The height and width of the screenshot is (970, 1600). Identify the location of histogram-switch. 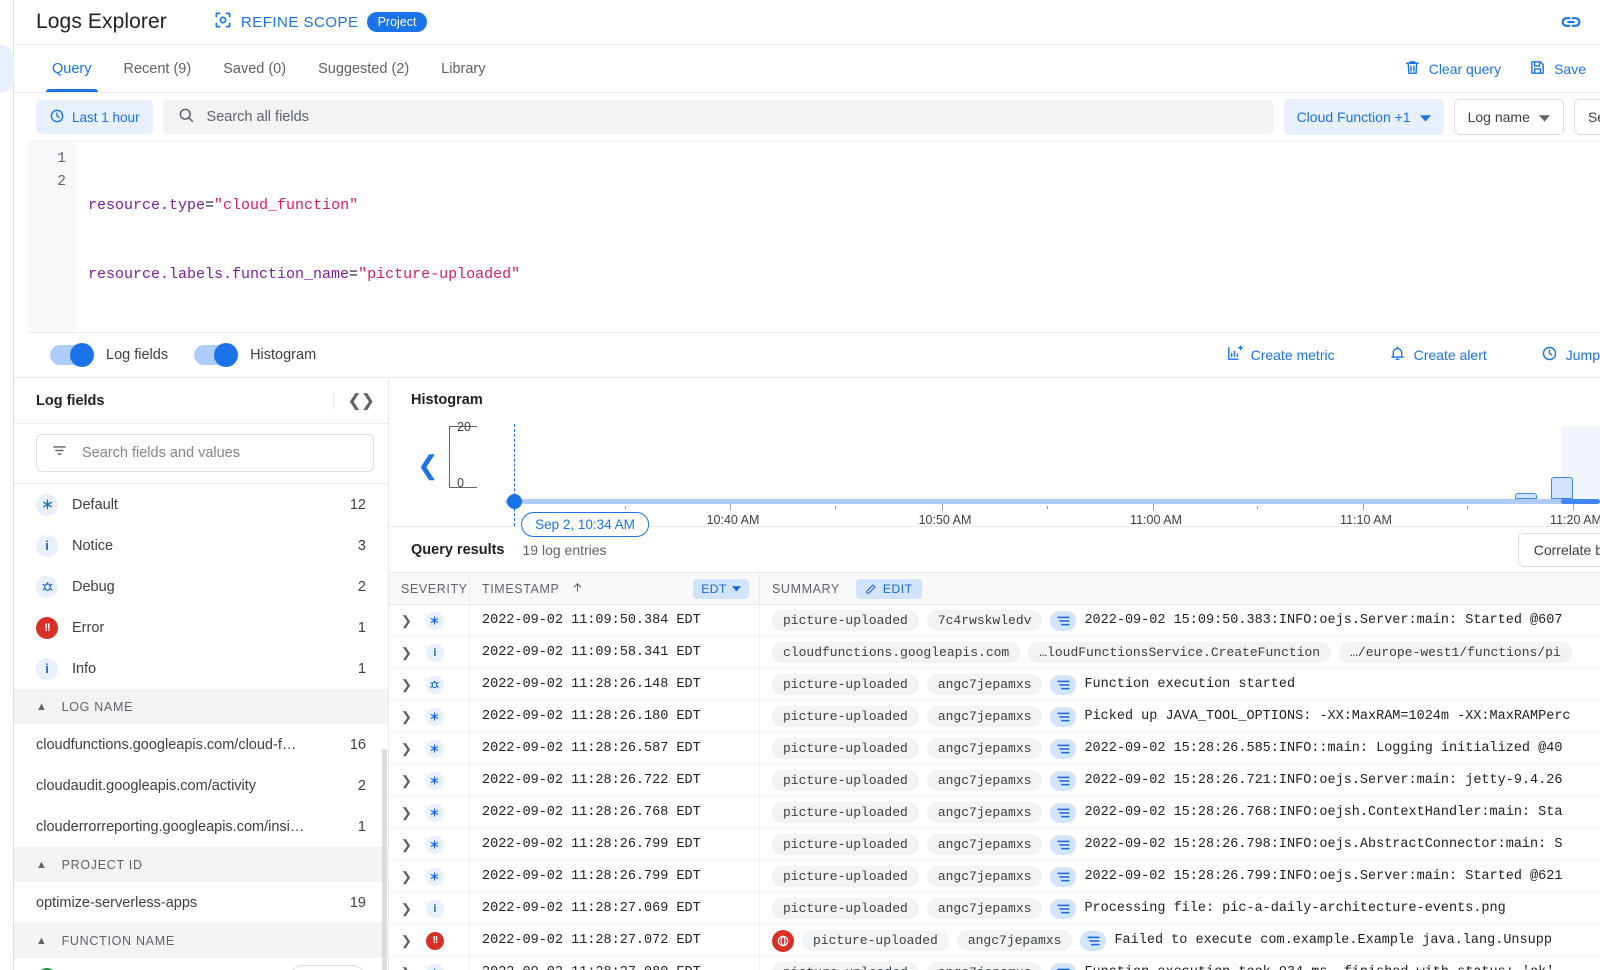
(216, 355).